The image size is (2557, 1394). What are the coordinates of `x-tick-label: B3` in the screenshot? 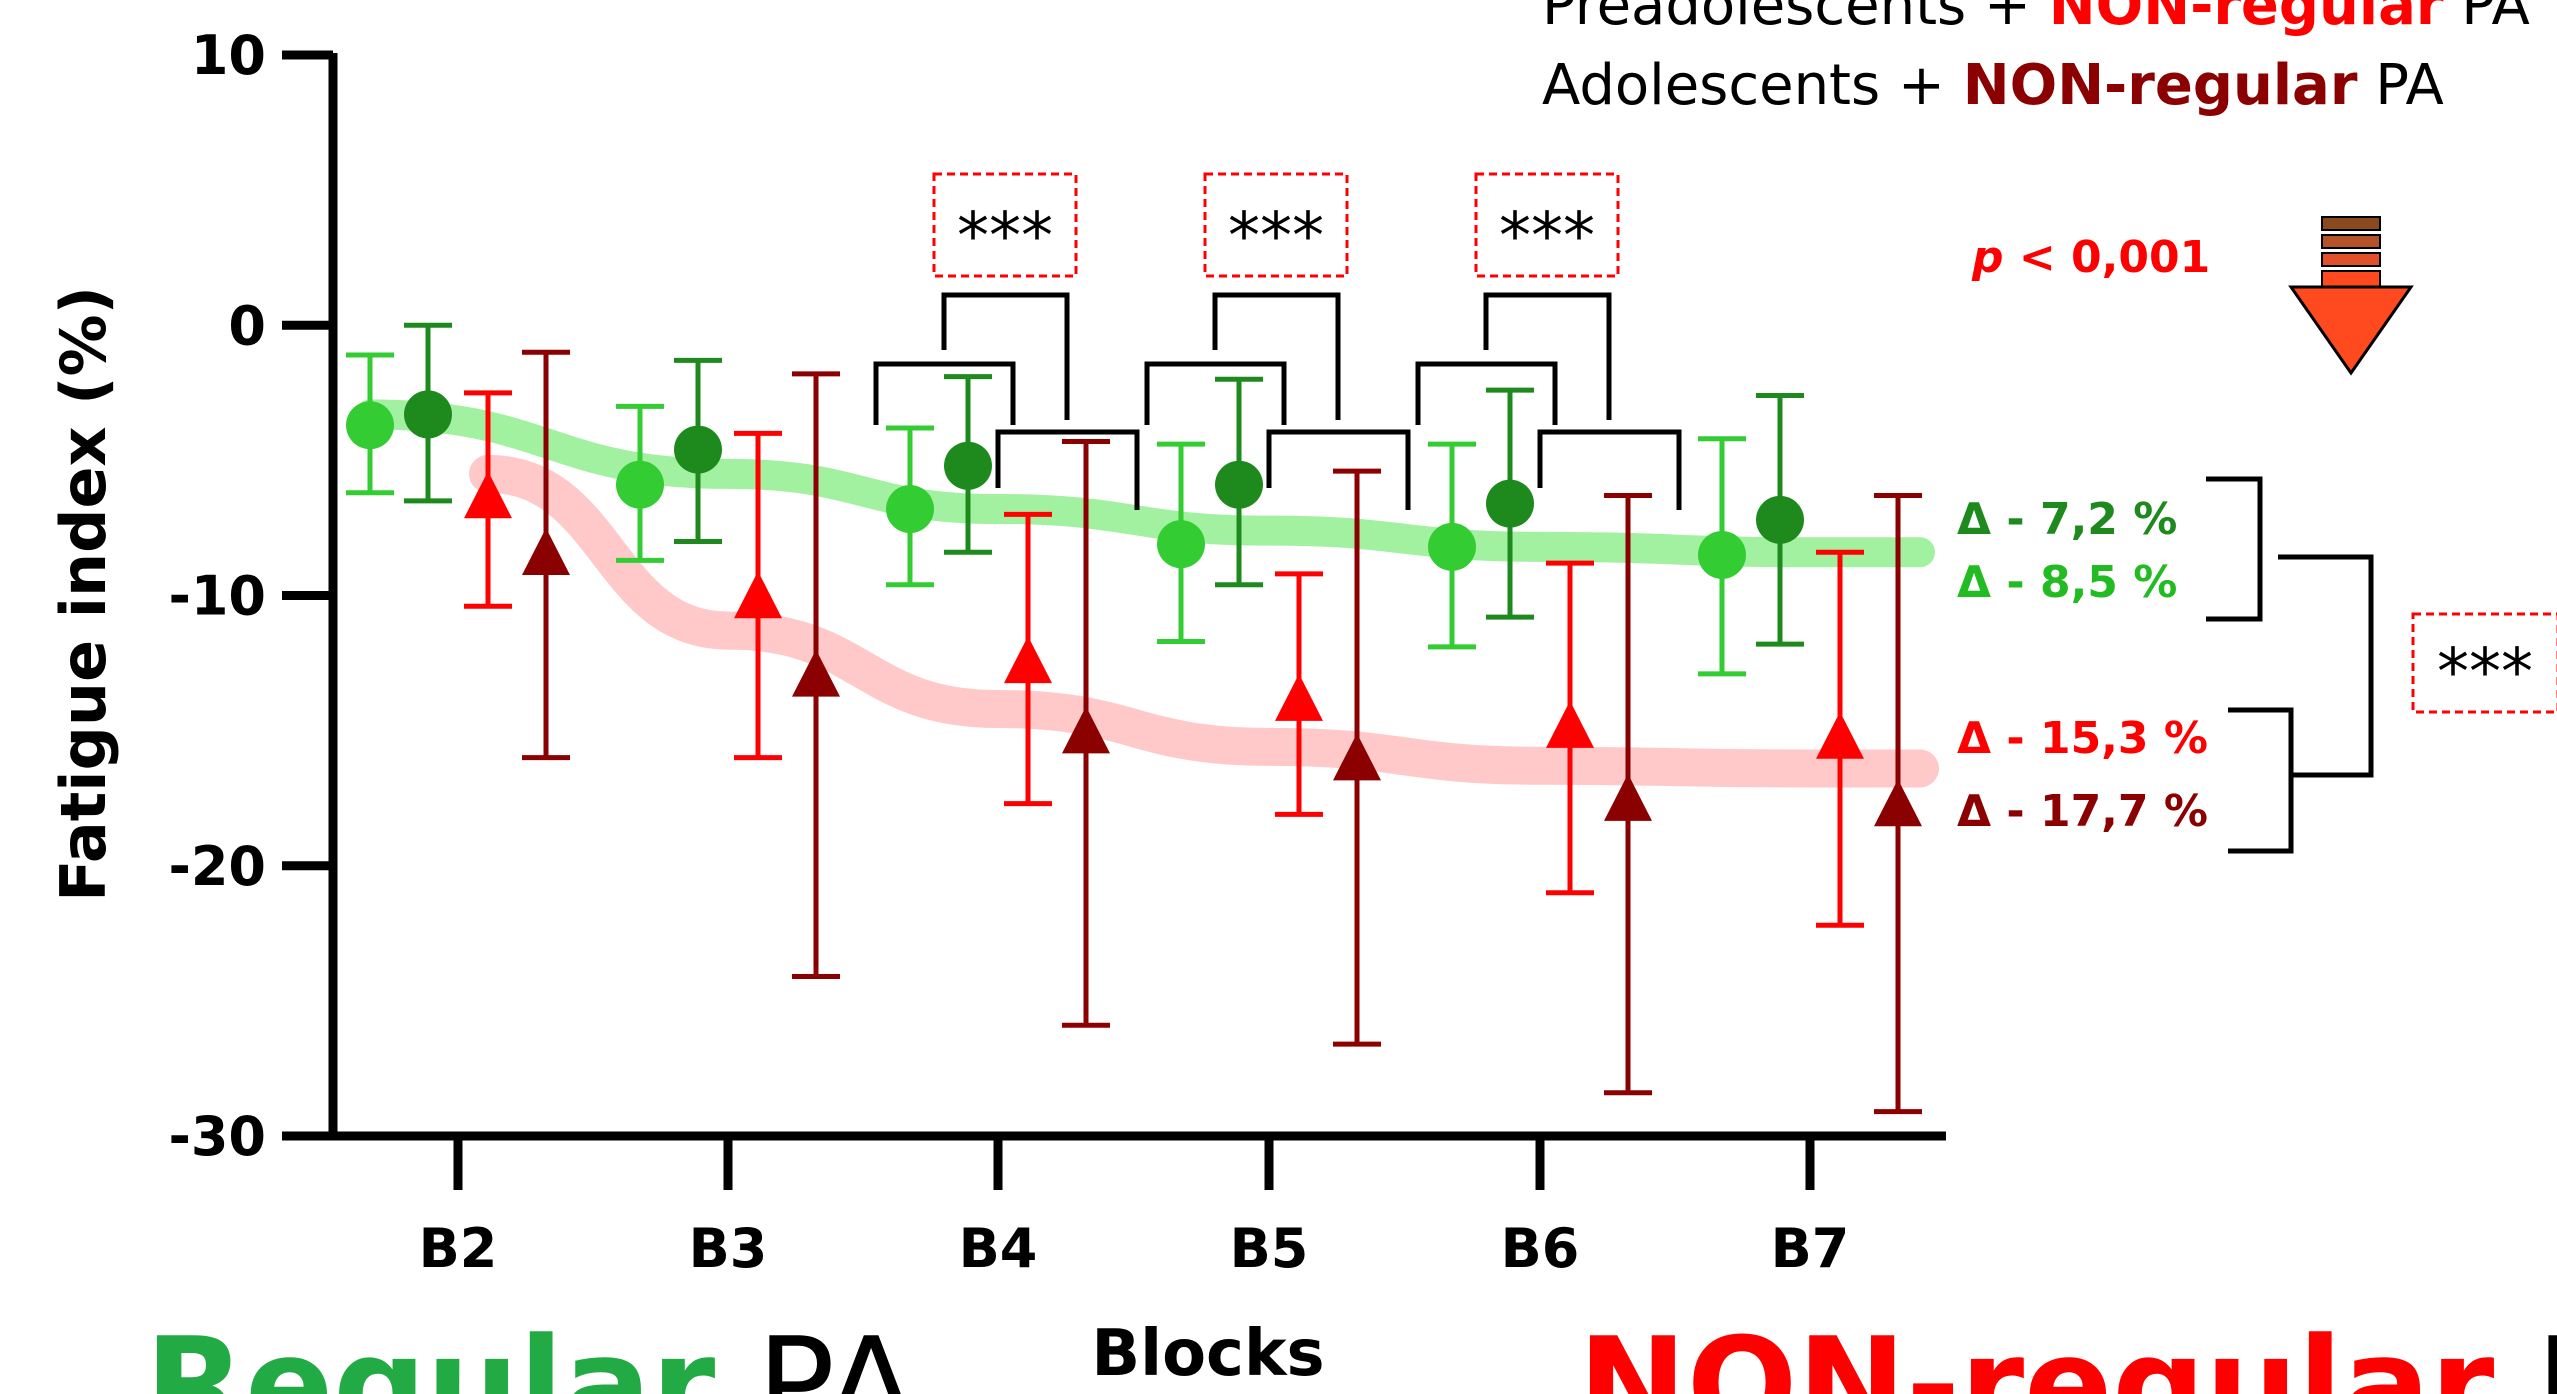 It's located at (728, 1248).